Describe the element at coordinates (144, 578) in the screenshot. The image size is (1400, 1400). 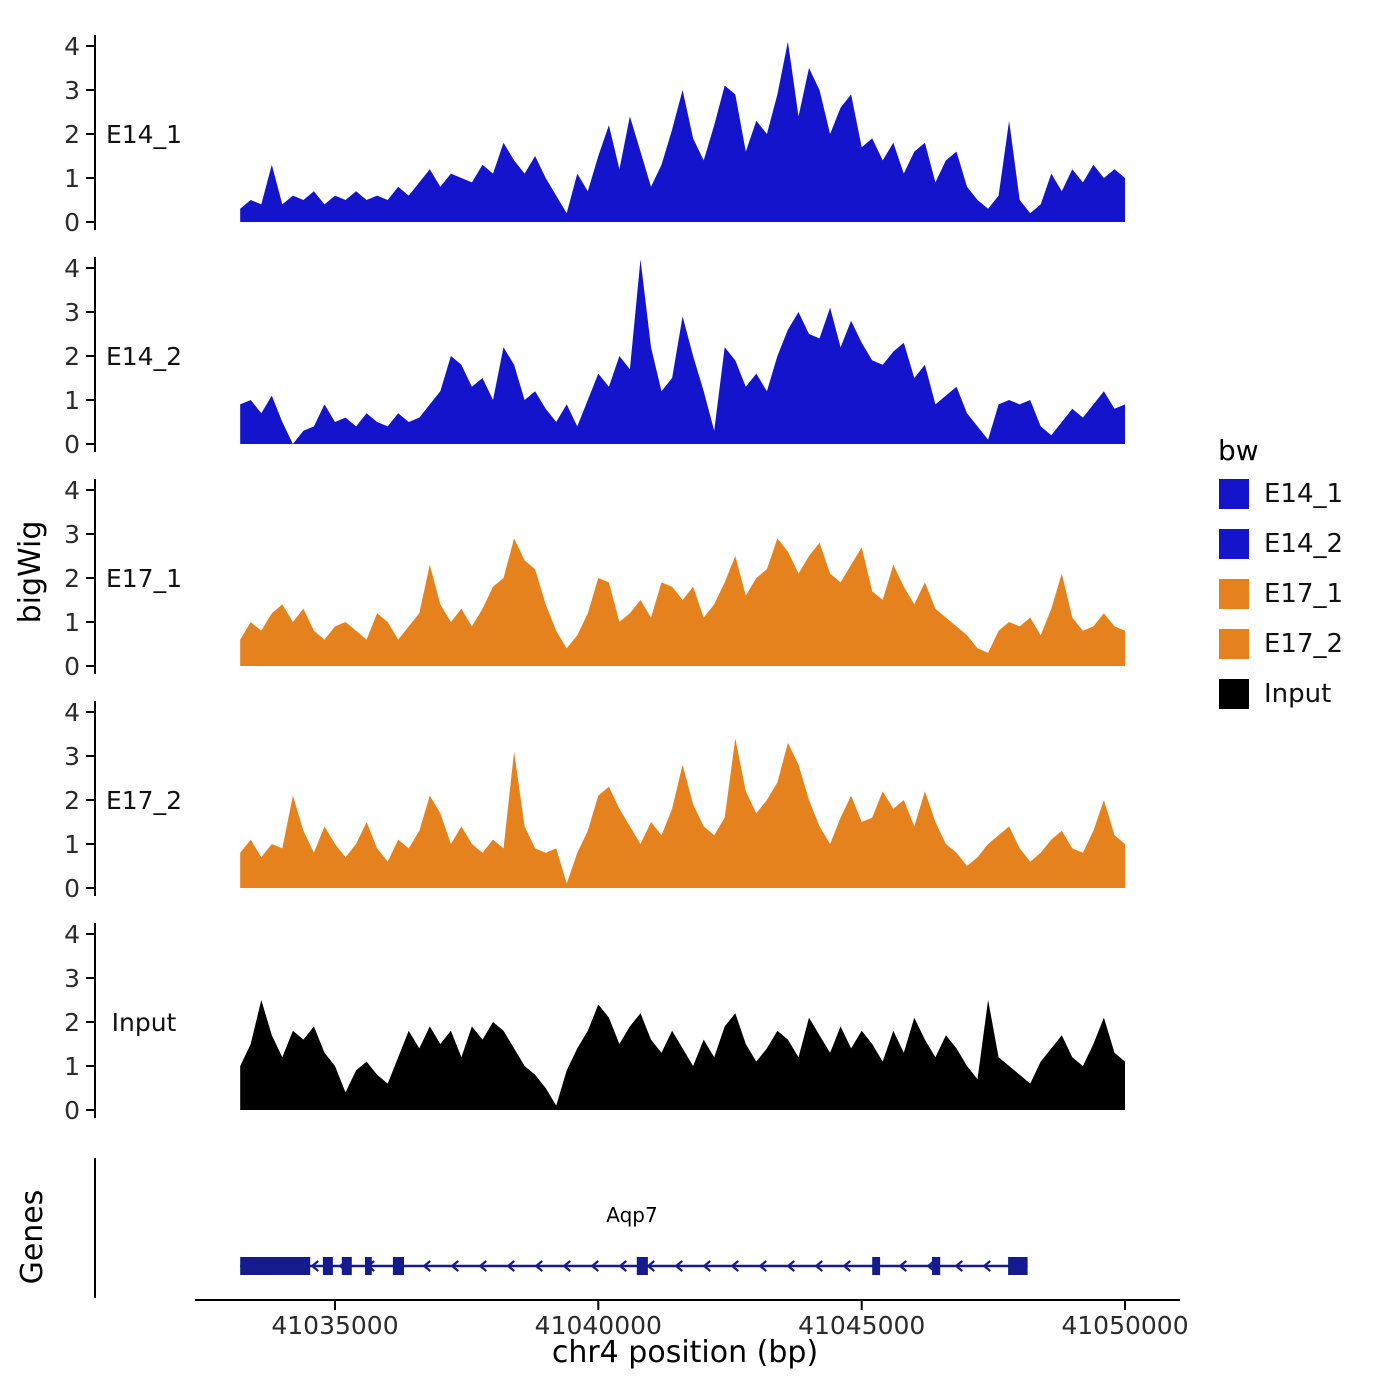
I see `track-label-e17_1: E17_1` at that location.